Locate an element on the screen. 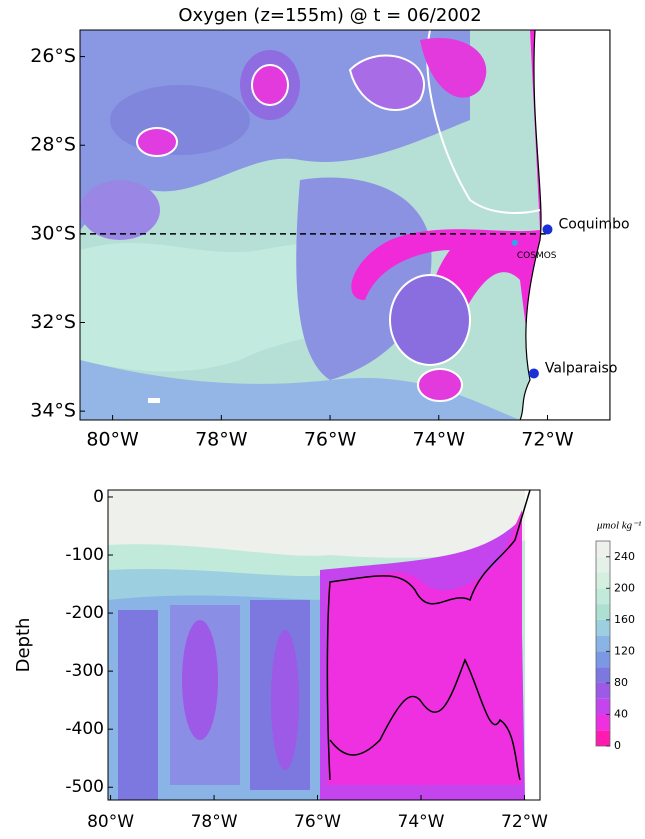 The width and height of the screenshot is (645, 839). colorbar-tick-label: 40 is located at coordinates (621, 713).